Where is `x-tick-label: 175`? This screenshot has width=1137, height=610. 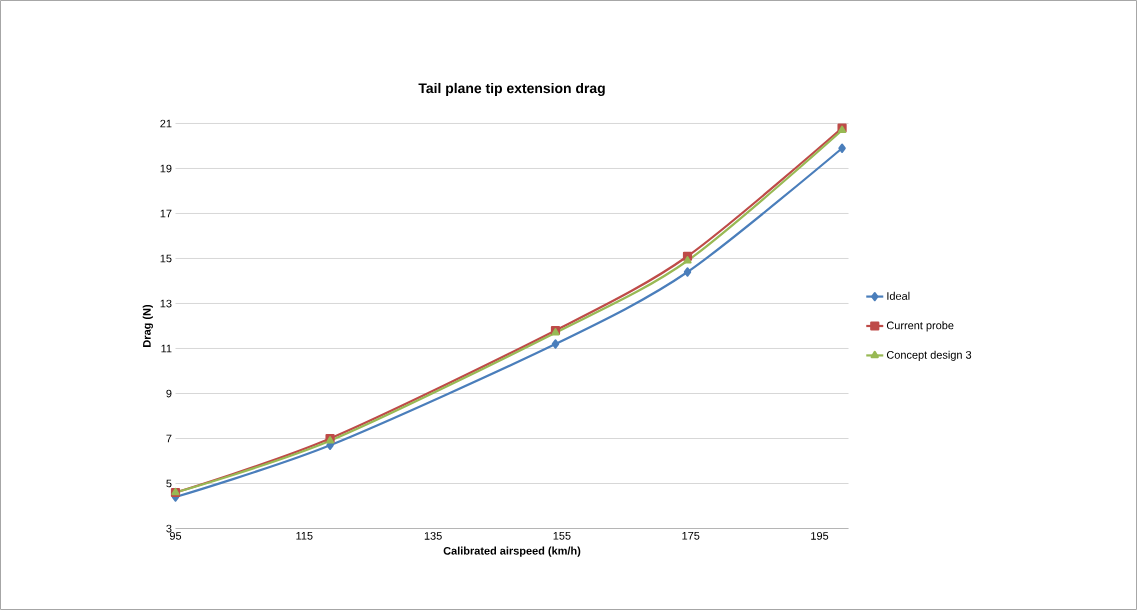
x-tick-label: 175 is located at coordinates (691, 536).